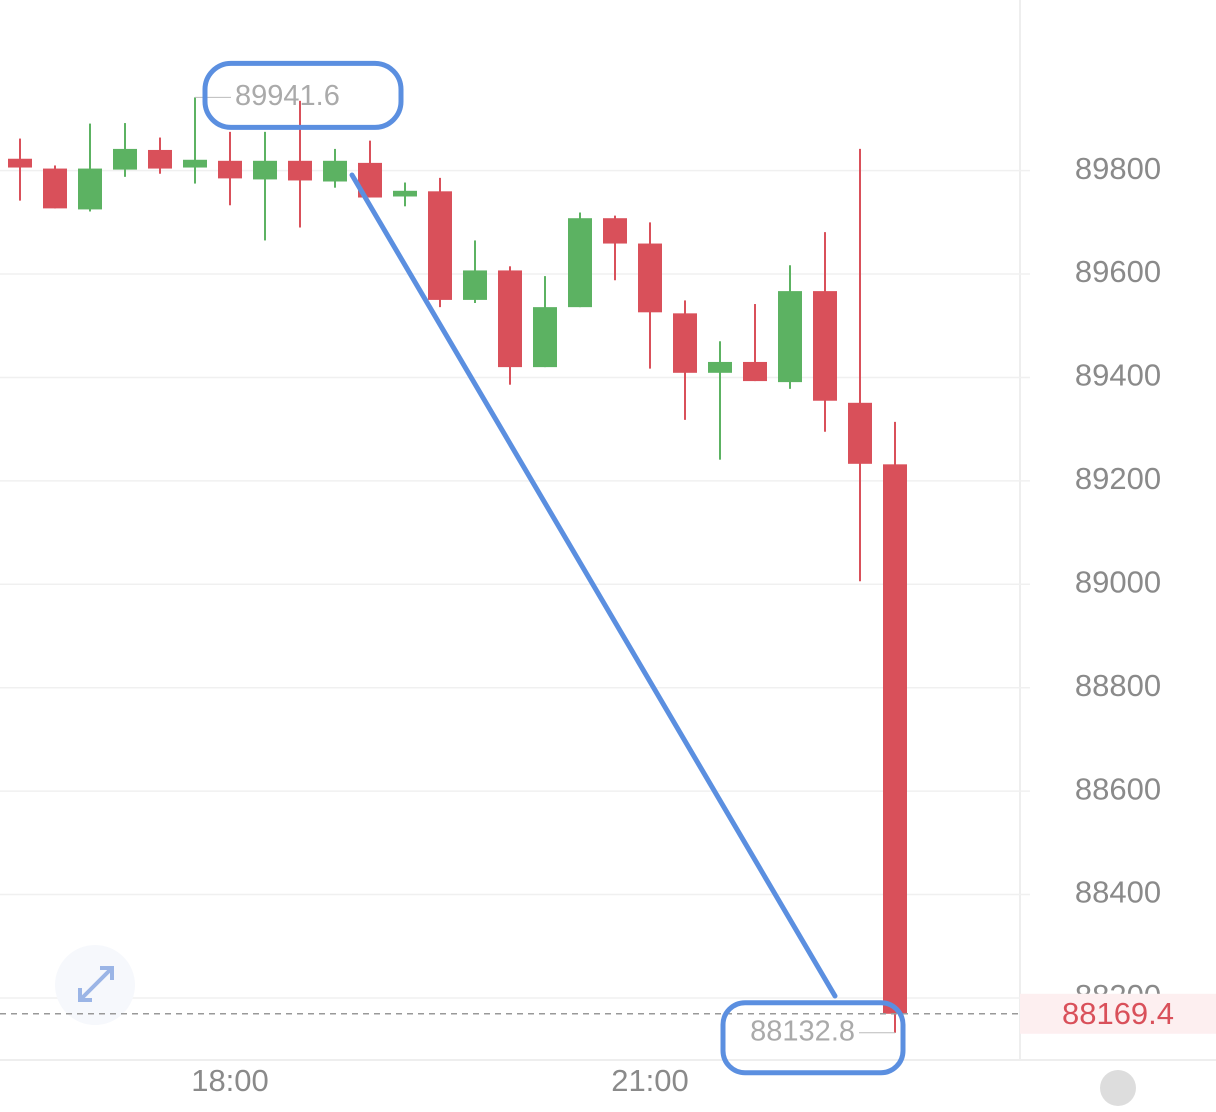 The image size is (1216, 1112). What do you see at coordinates (1118, 892) in the screenshot?
I see `y-tick-label: 88400` at bounding box center [1118, 892].